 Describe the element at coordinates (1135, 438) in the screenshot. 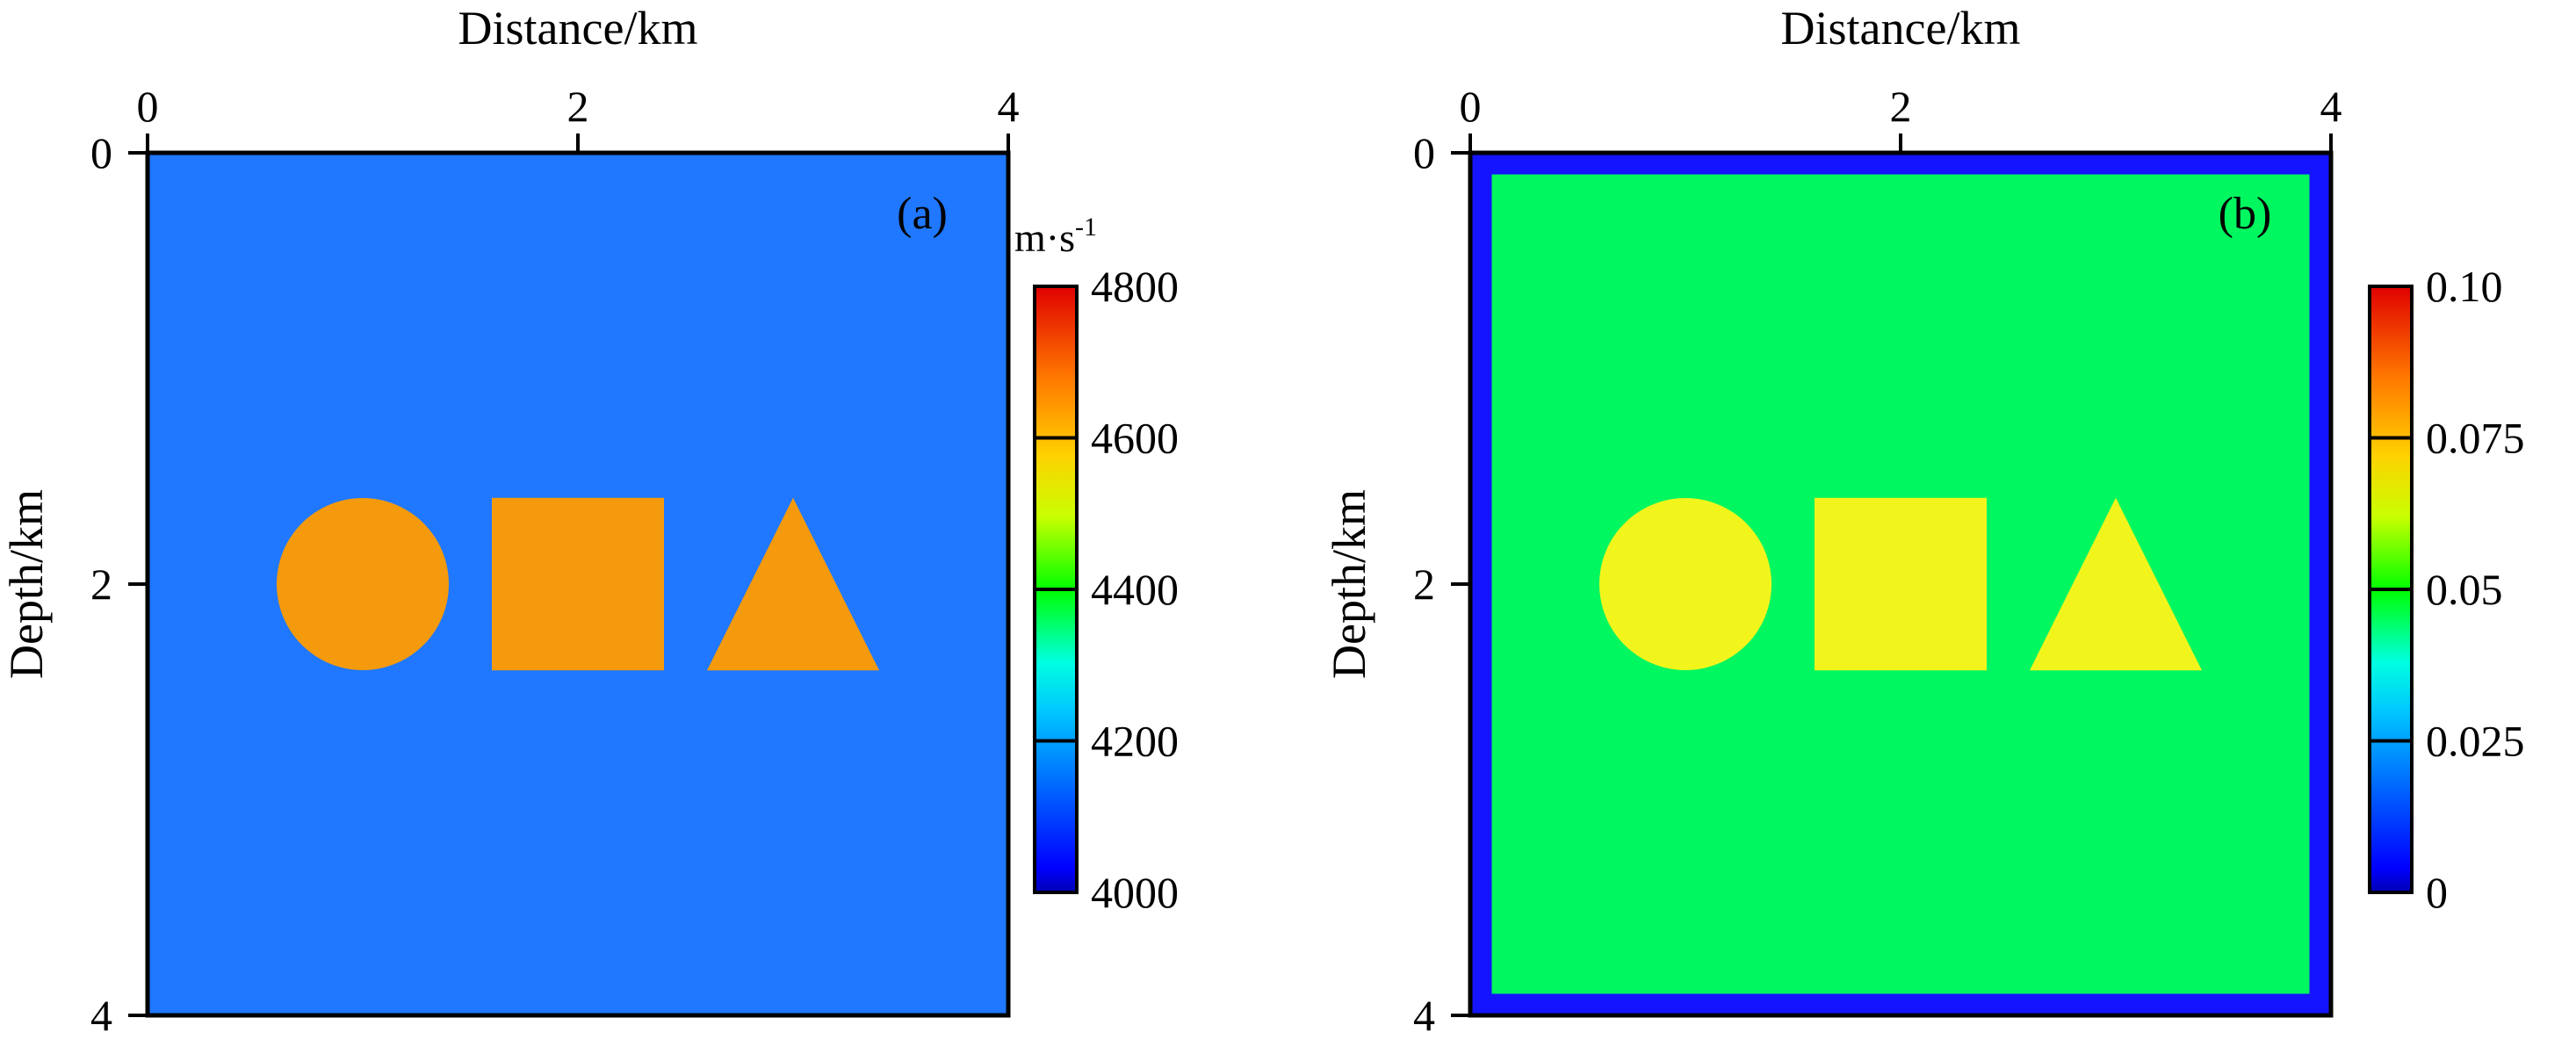

I see `colorbar-tick-label: 4600` at that location.